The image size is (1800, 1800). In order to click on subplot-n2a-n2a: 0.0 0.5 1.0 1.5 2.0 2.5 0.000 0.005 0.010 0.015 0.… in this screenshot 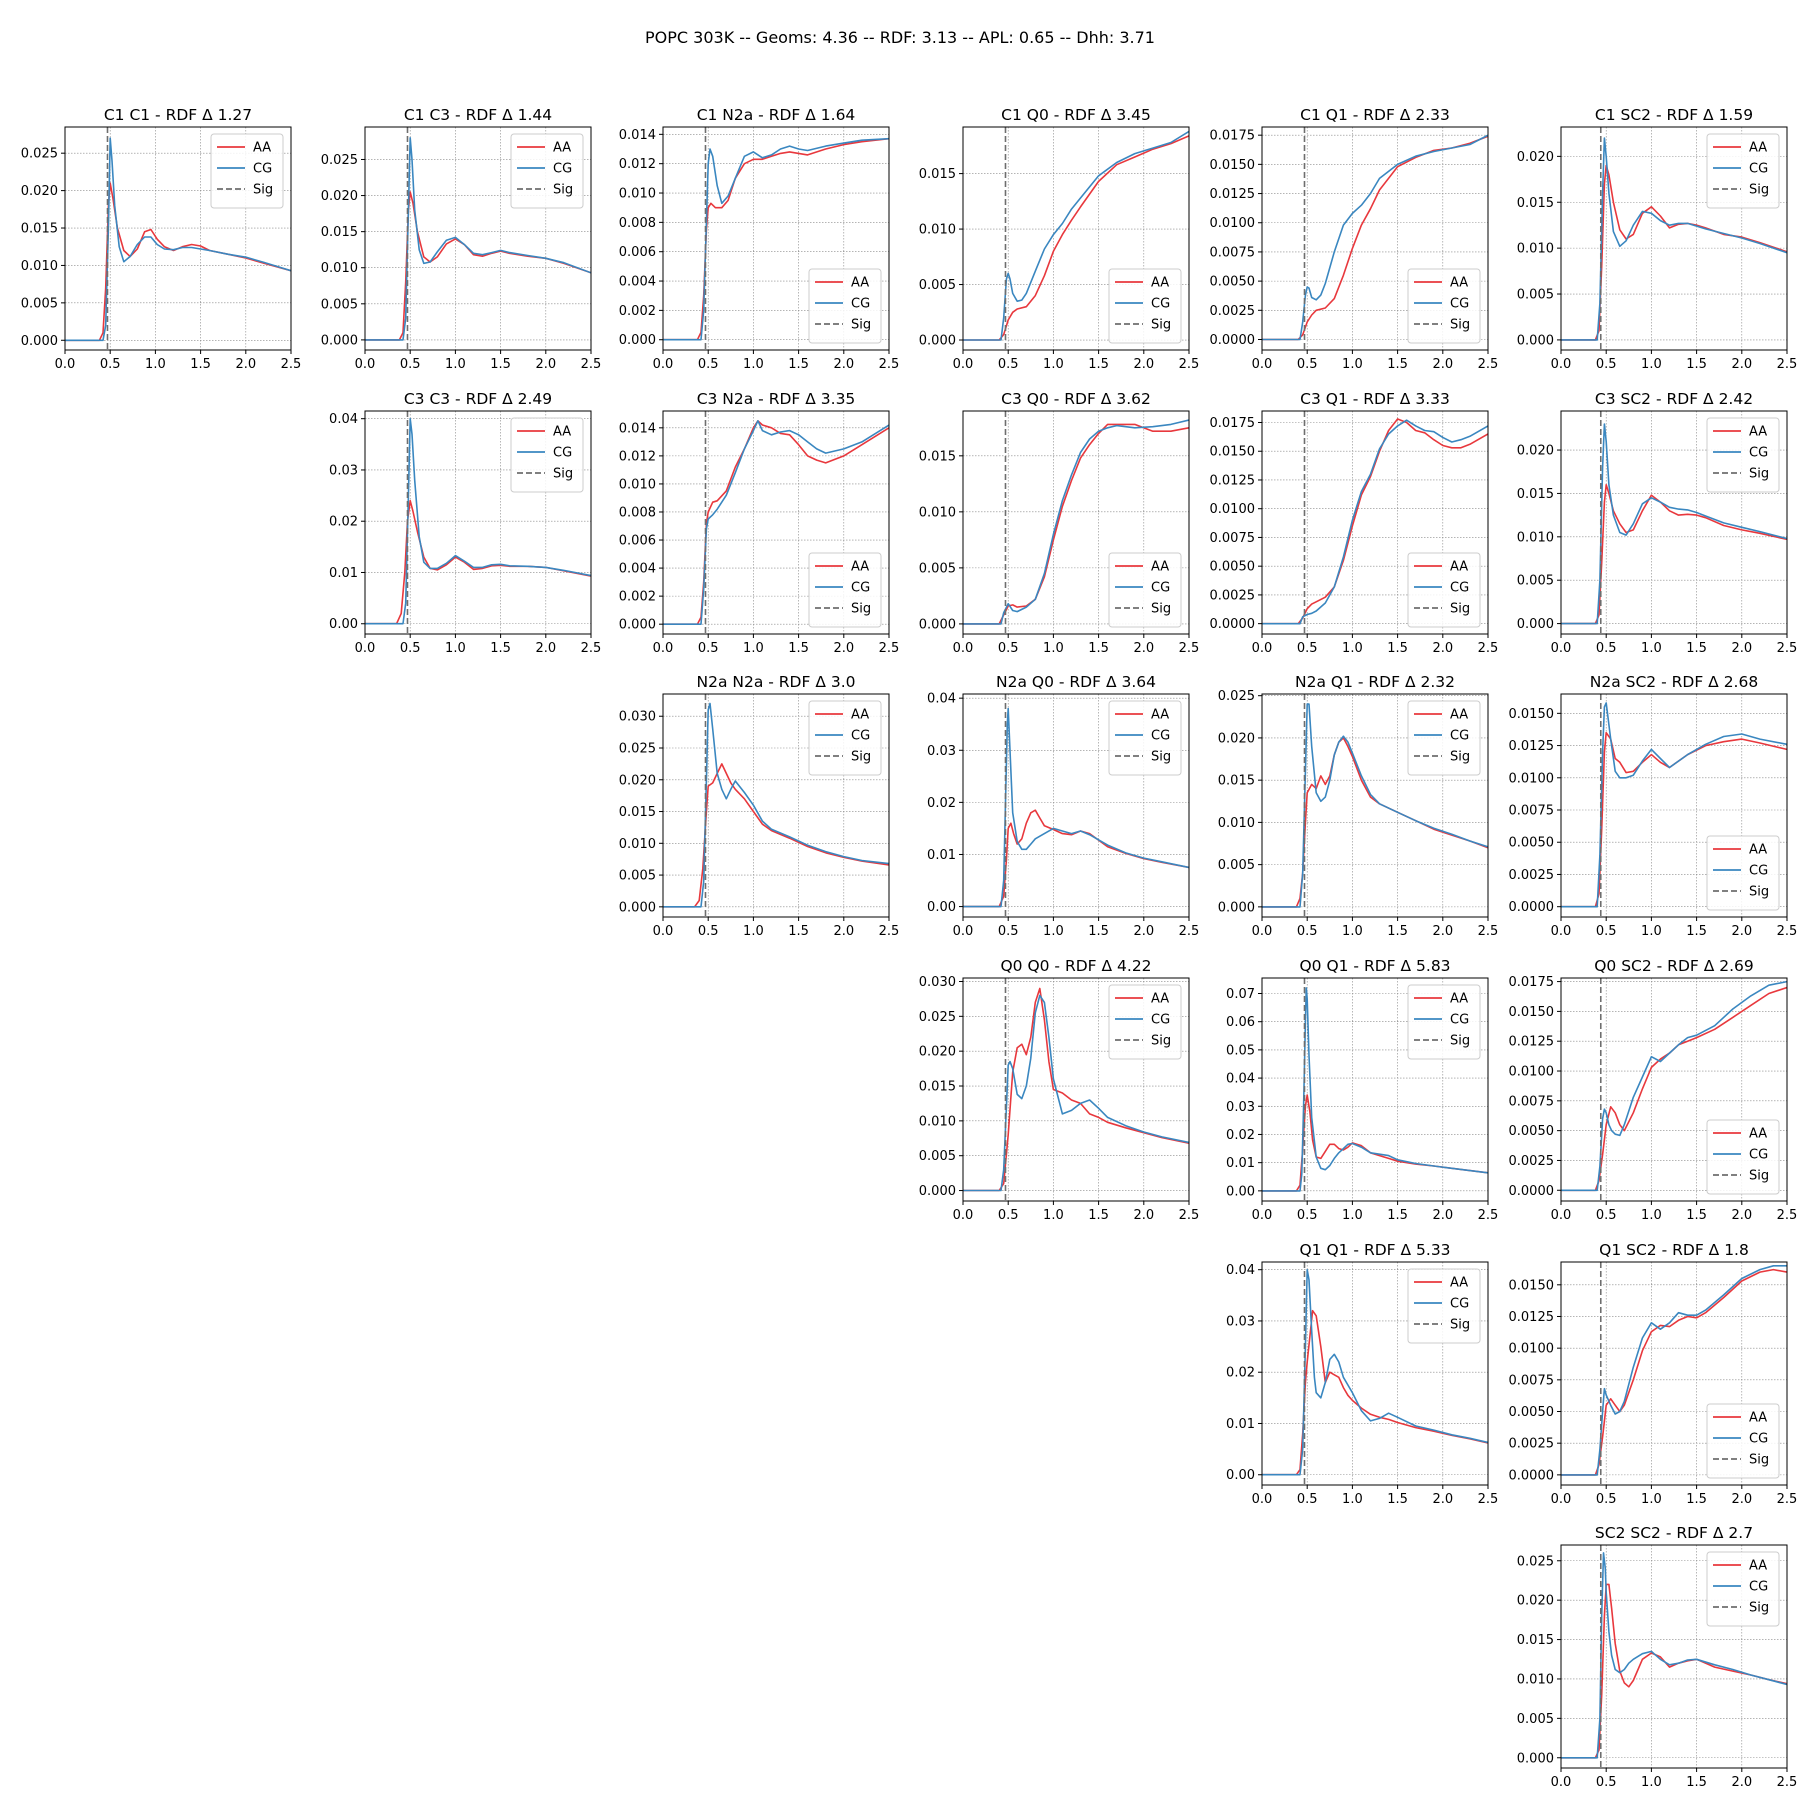, I will do `click(759, 806)`.